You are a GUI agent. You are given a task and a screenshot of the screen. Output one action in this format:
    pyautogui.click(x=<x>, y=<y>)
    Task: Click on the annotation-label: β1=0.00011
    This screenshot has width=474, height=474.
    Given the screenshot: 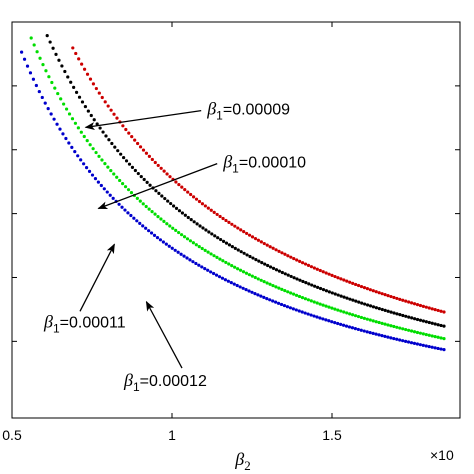 What is the action you would take?
    pyautogui.click(x=84, y=323)
    